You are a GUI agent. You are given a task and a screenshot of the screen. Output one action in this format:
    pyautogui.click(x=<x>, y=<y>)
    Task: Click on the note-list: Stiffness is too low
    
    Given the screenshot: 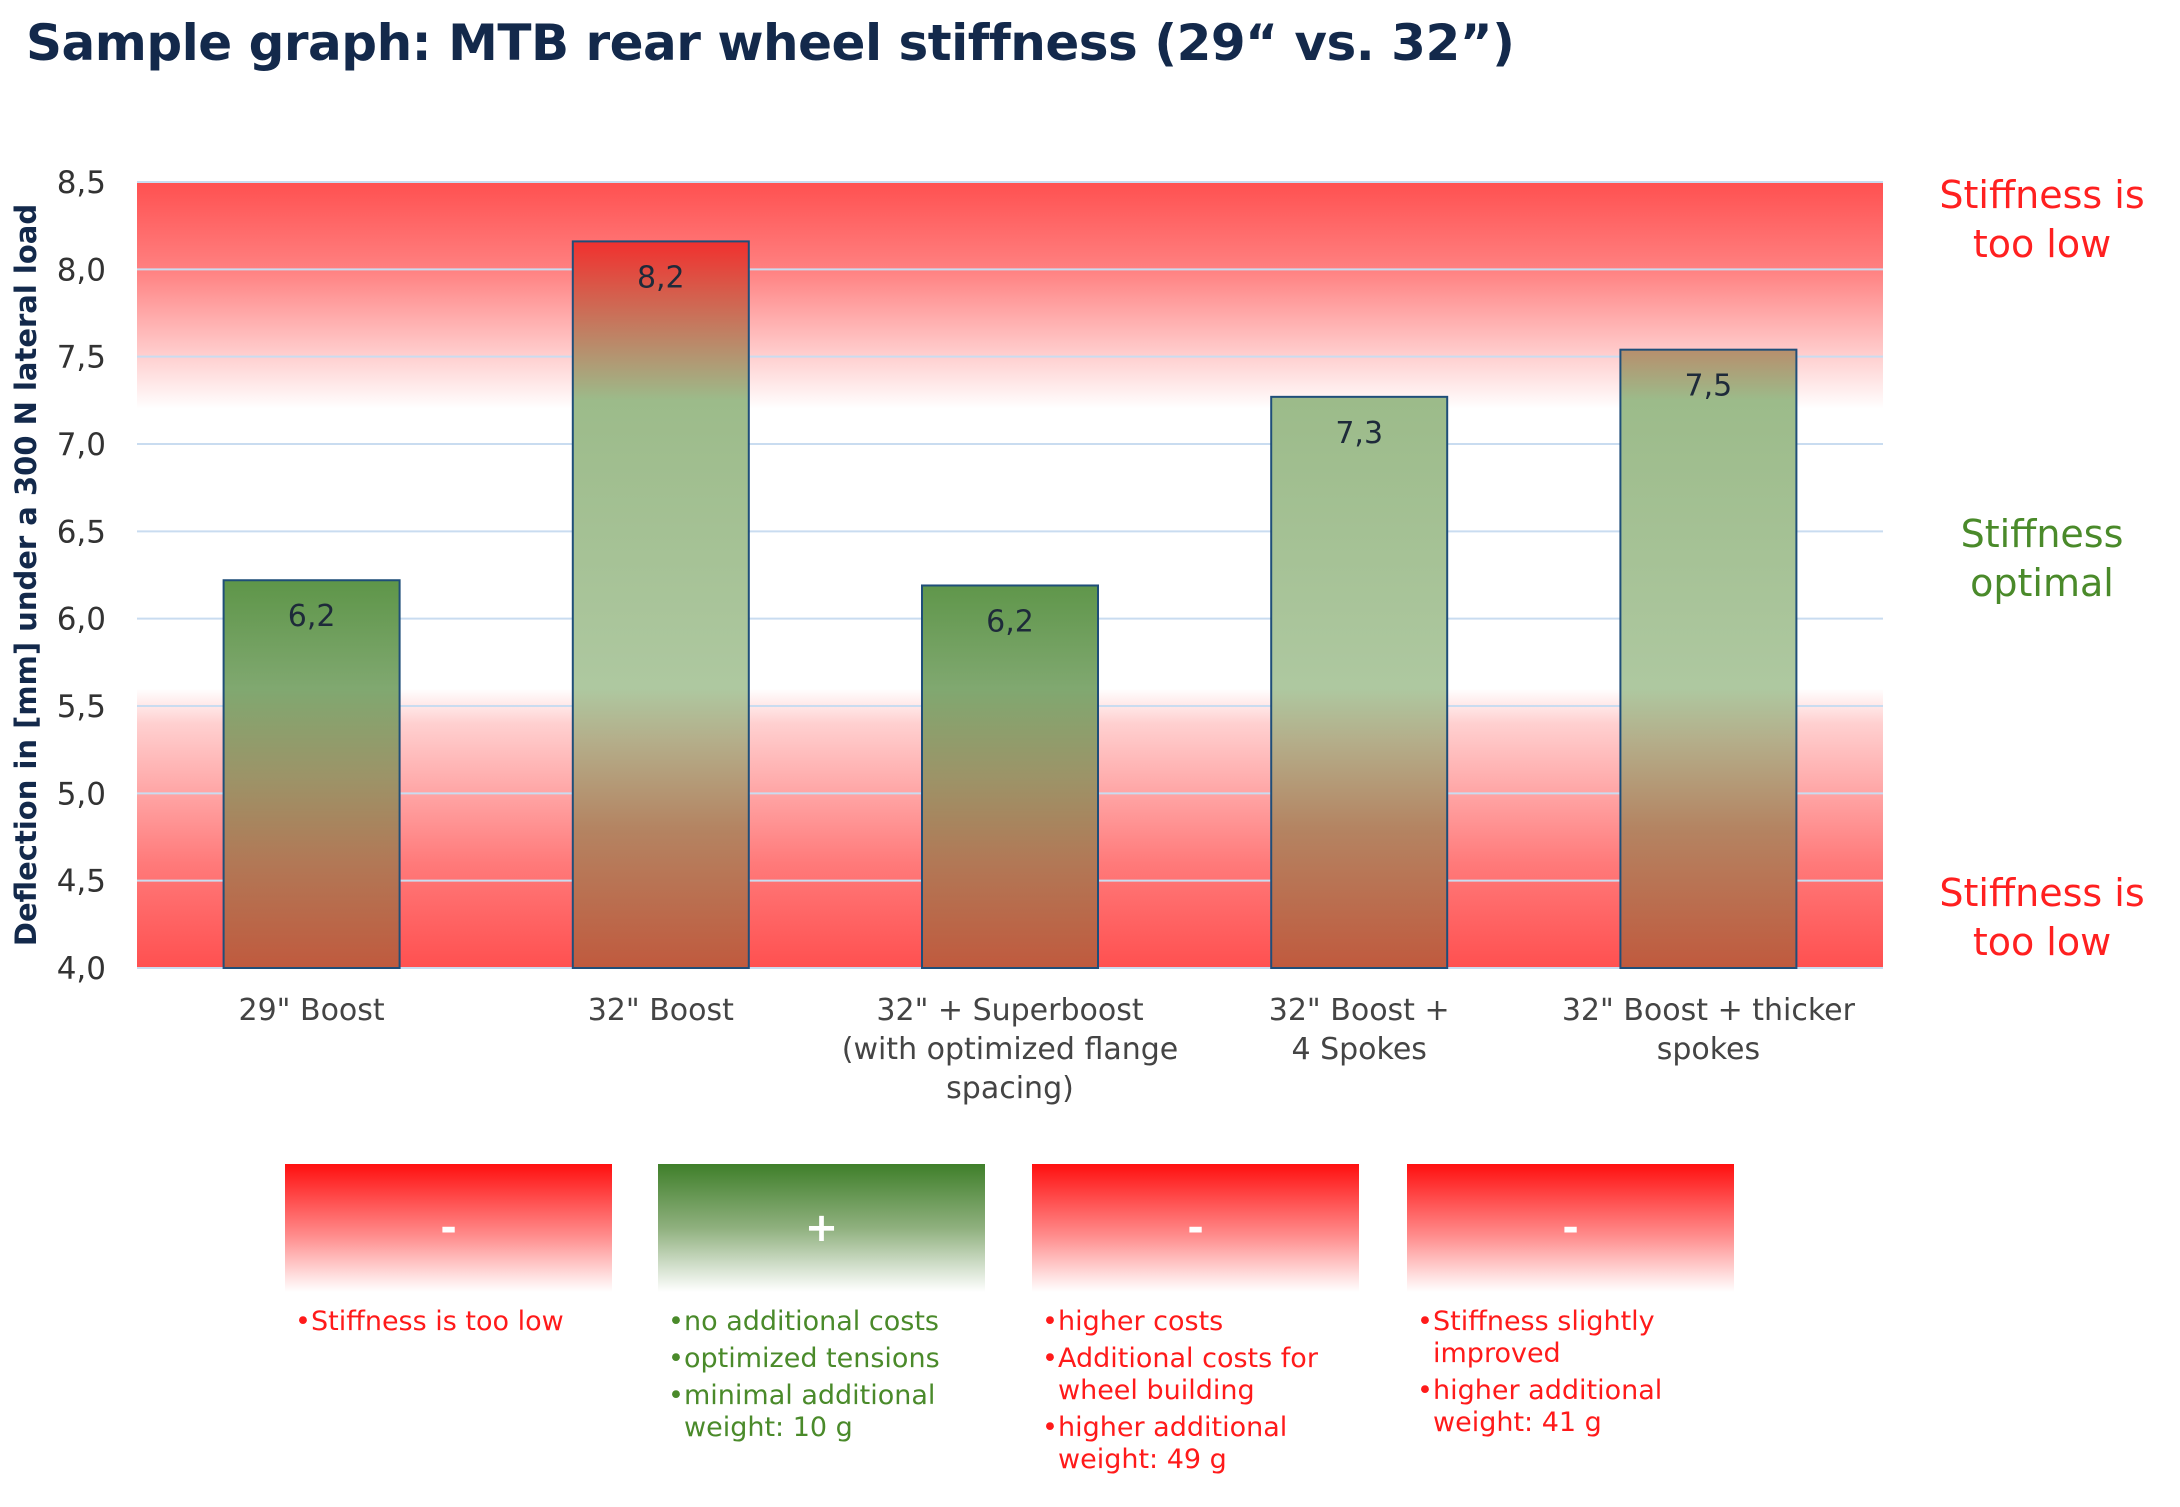 What is the action you would take?
    pyautogui.click(x=448, y=1322)
    